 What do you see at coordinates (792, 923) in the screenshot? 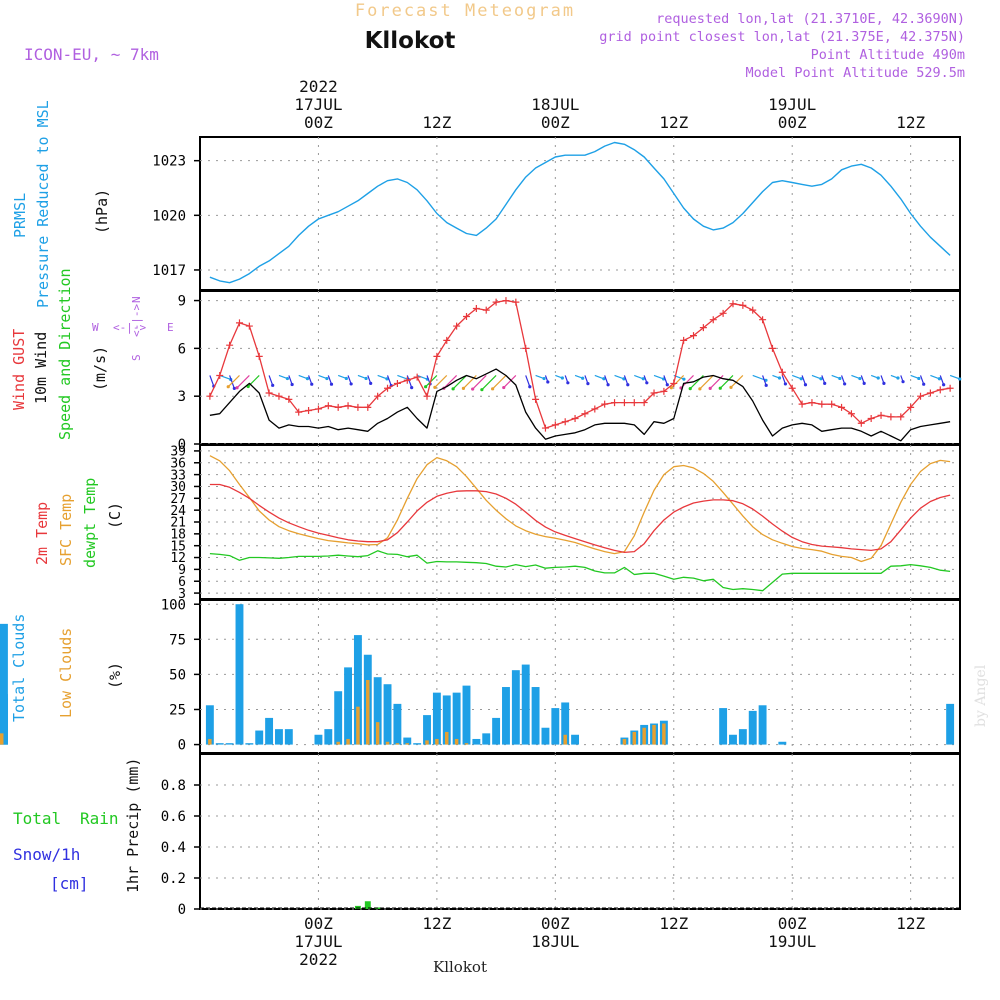
I see `bottom-time-label: 00Z` at bounding box center [792, 923].